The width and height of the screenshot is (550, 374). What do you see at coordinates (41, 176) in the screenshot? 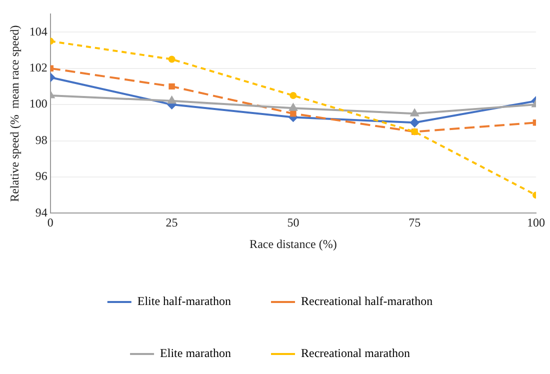
I see `y-tick-label: 96` at bounding box center [41, 176].